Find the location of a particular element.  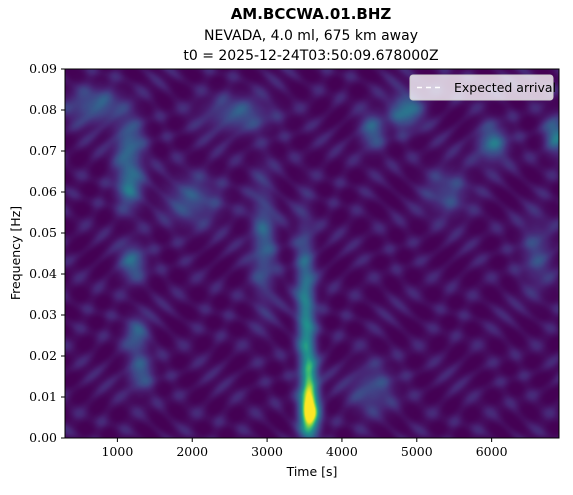

x-tick-label: 6000 is located at coordinates (492, 451).